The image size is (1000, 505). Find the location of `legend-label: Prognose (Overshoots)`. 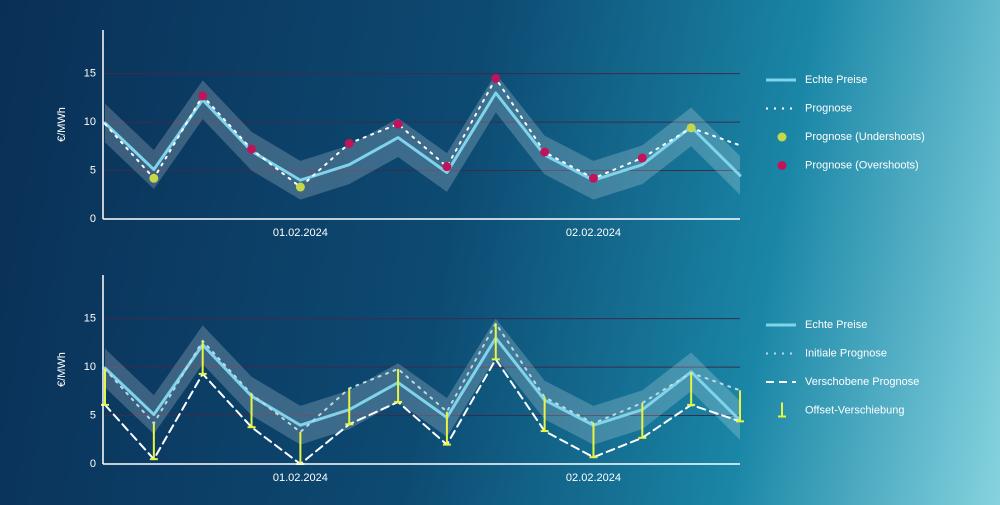

legend-label: Prognose (Overshoots) is located at coordinates (862, 165).